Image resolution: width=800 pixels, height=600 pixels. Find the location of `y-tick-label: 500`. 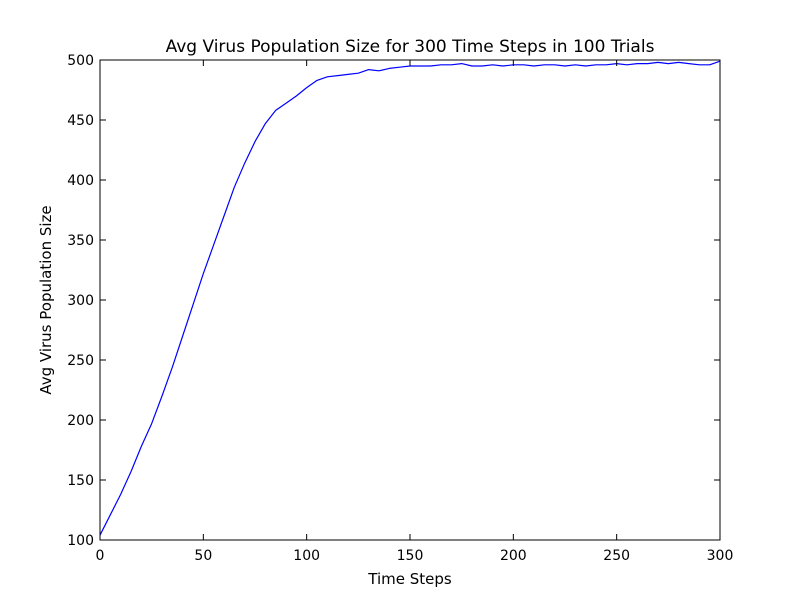

y-tick-label: 500 is located at coordinates (80, 61).